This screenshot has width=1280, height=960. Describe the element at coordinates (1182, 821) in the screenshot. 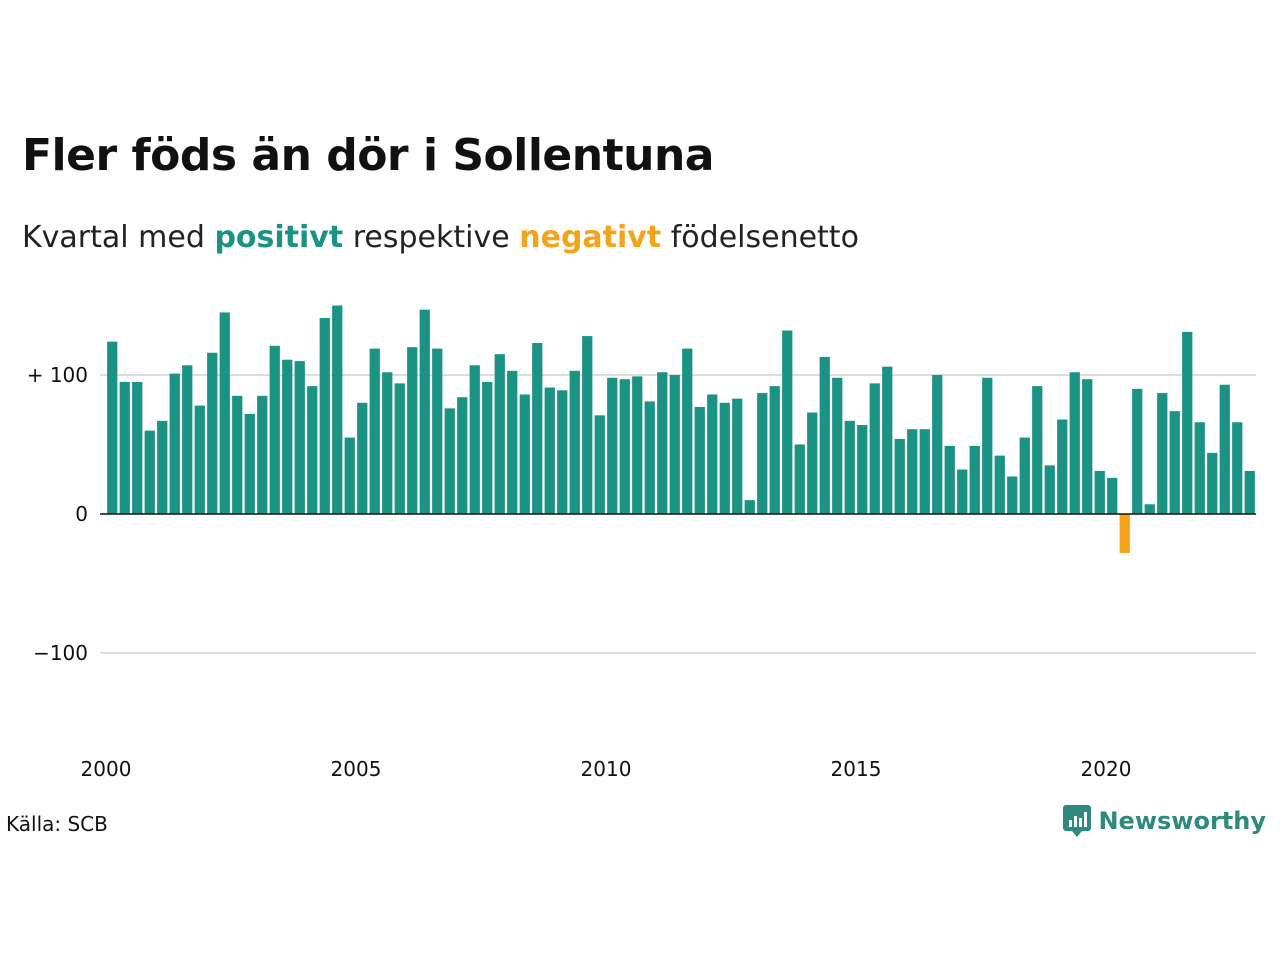

I see `brand-name: Newsworthy` at that location.